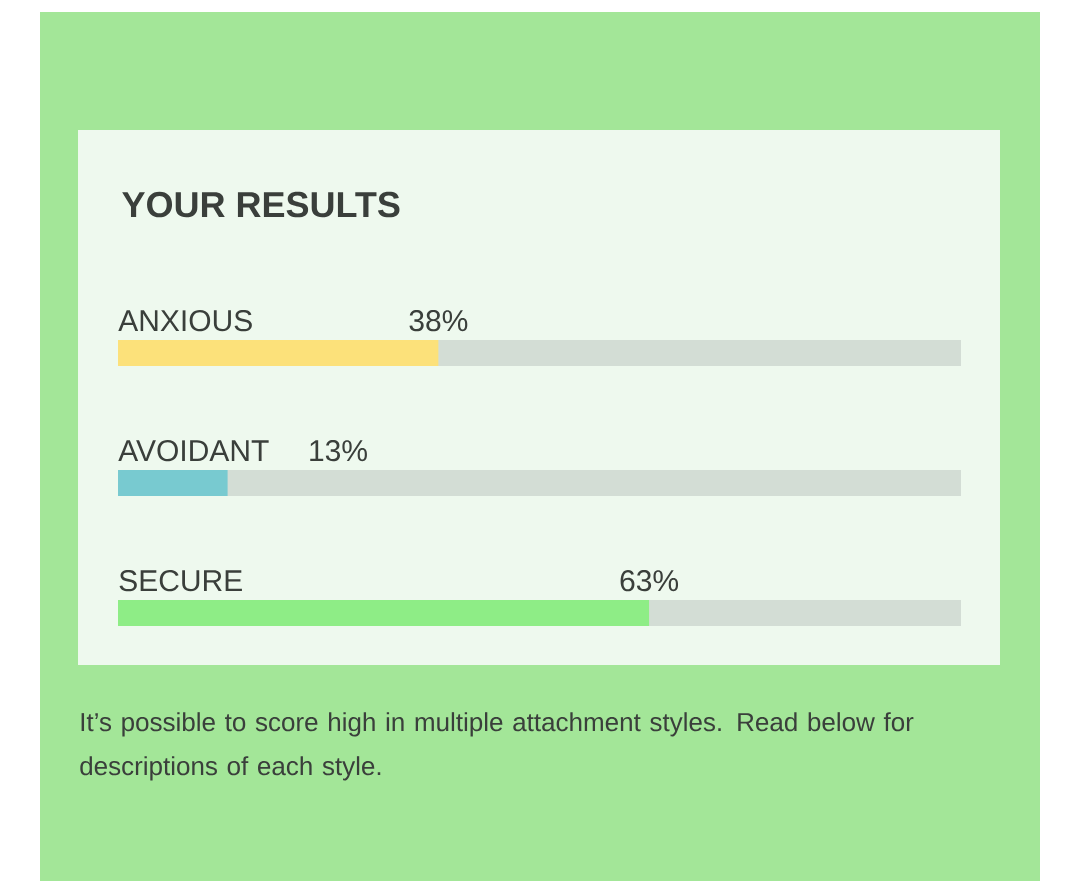 This screenshot has height=881, width=1080. What do you see at coordinates (261, 204) in the screenshot?
I see `chart-title: YOUR RESULTS` at bounding box center [261, 204].